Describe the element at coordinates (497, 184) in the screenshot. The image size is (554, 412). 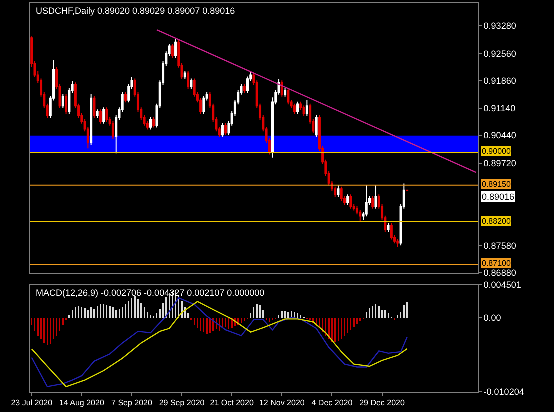
I see `ref-line-label: 0.89150` at that location.